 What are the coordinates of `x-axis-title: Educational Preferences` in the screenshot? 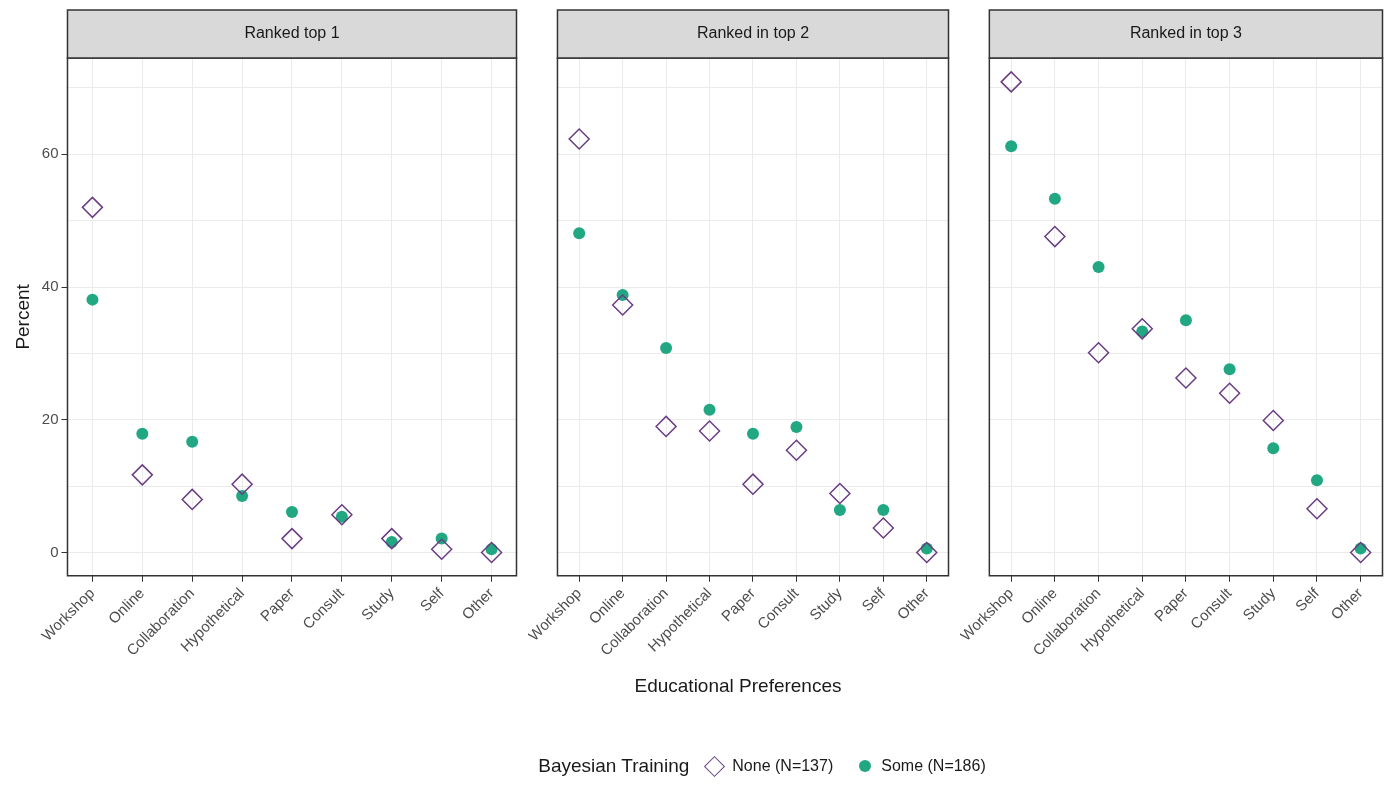 It's located at (738, 686).